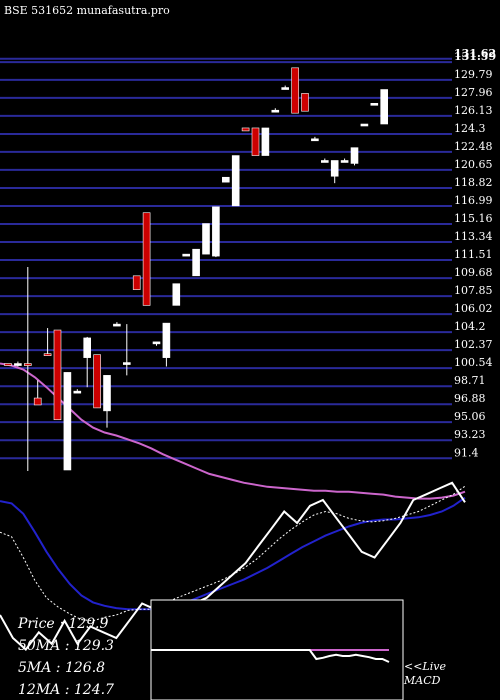  What do you see at coordinates (470, 380) in the screenshot?
I see `y-tick-label: 98.71` at bounding box center [470, 380].